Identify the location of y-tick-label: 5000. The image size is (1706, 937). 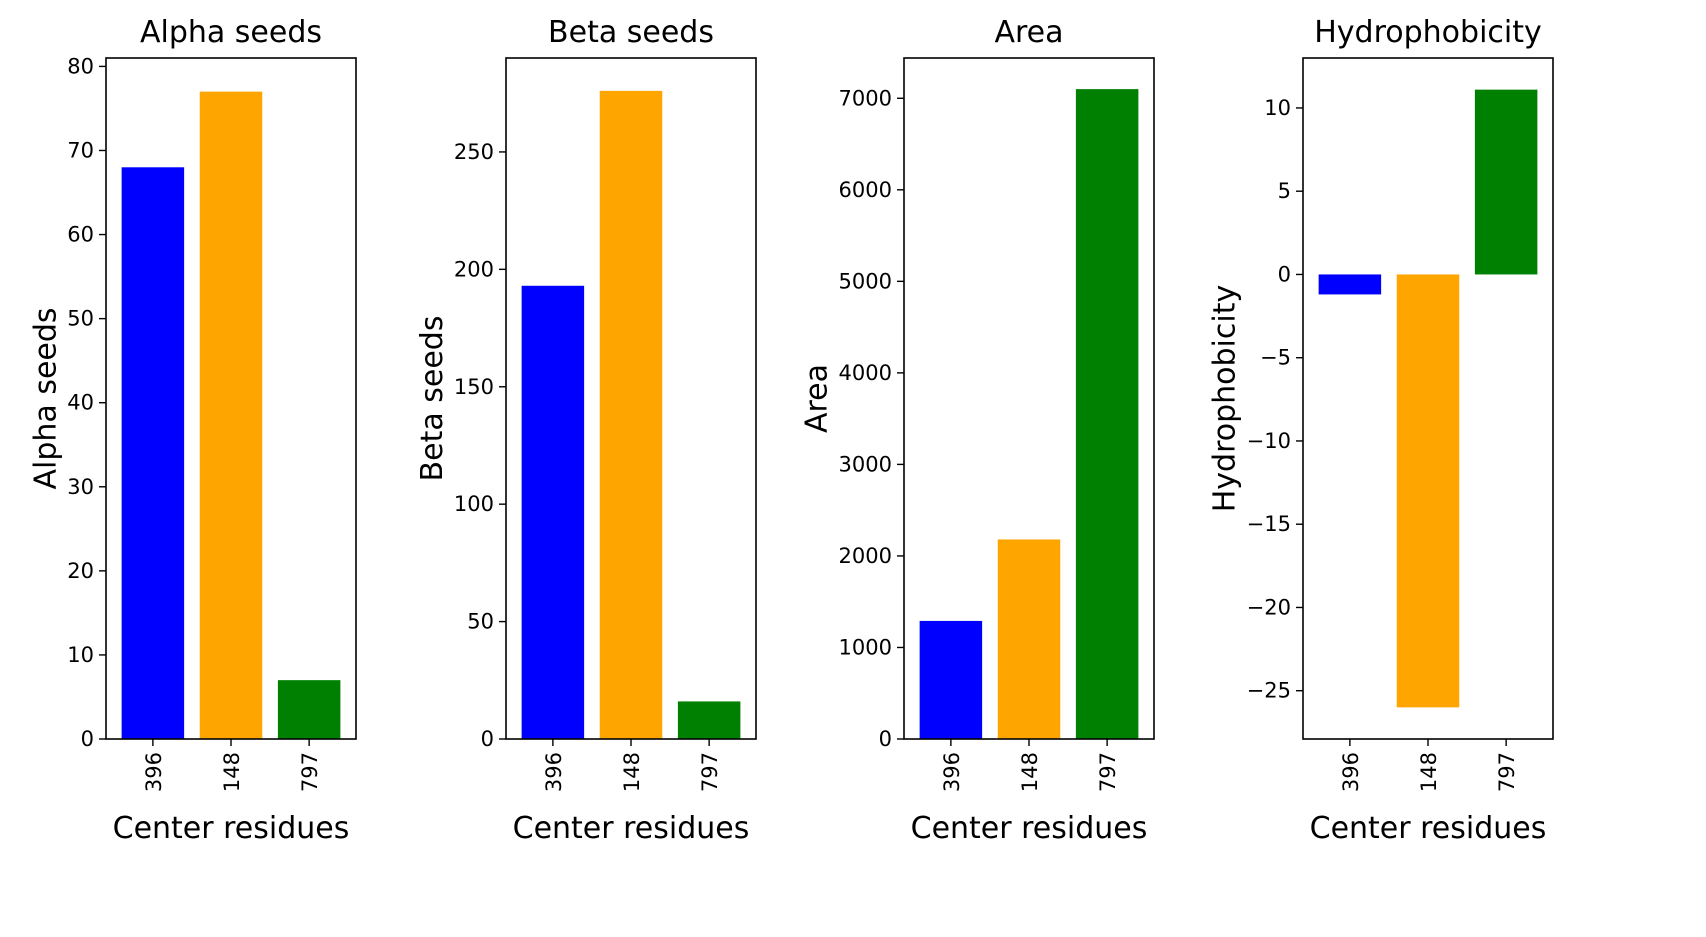
(865, 281).